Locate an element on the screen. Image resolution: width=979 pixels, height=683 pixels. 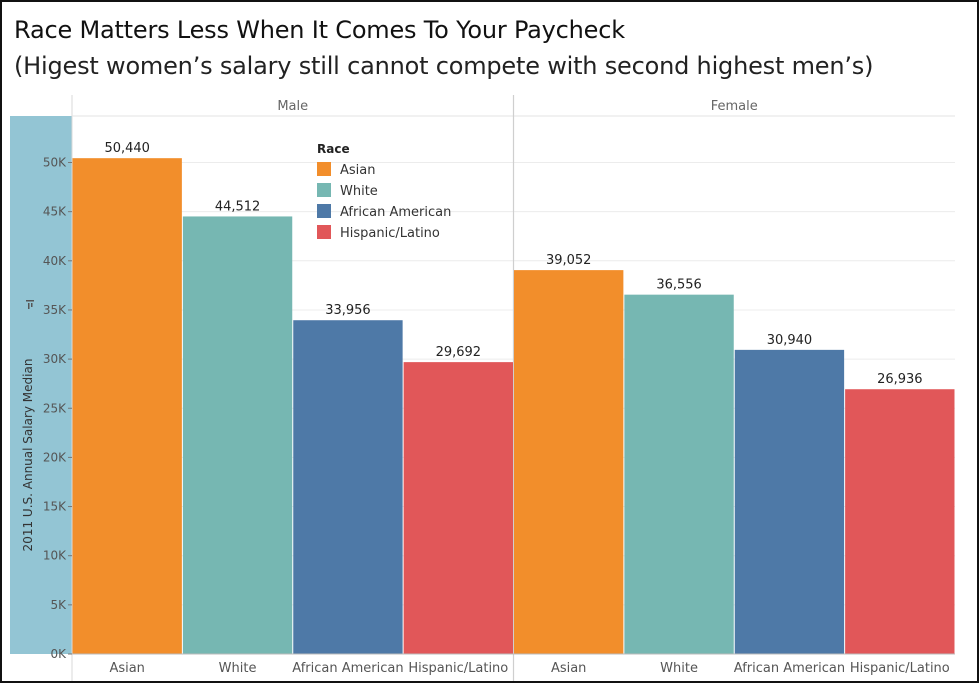
data-label: 29,692 is located at coordinates (459, 352).